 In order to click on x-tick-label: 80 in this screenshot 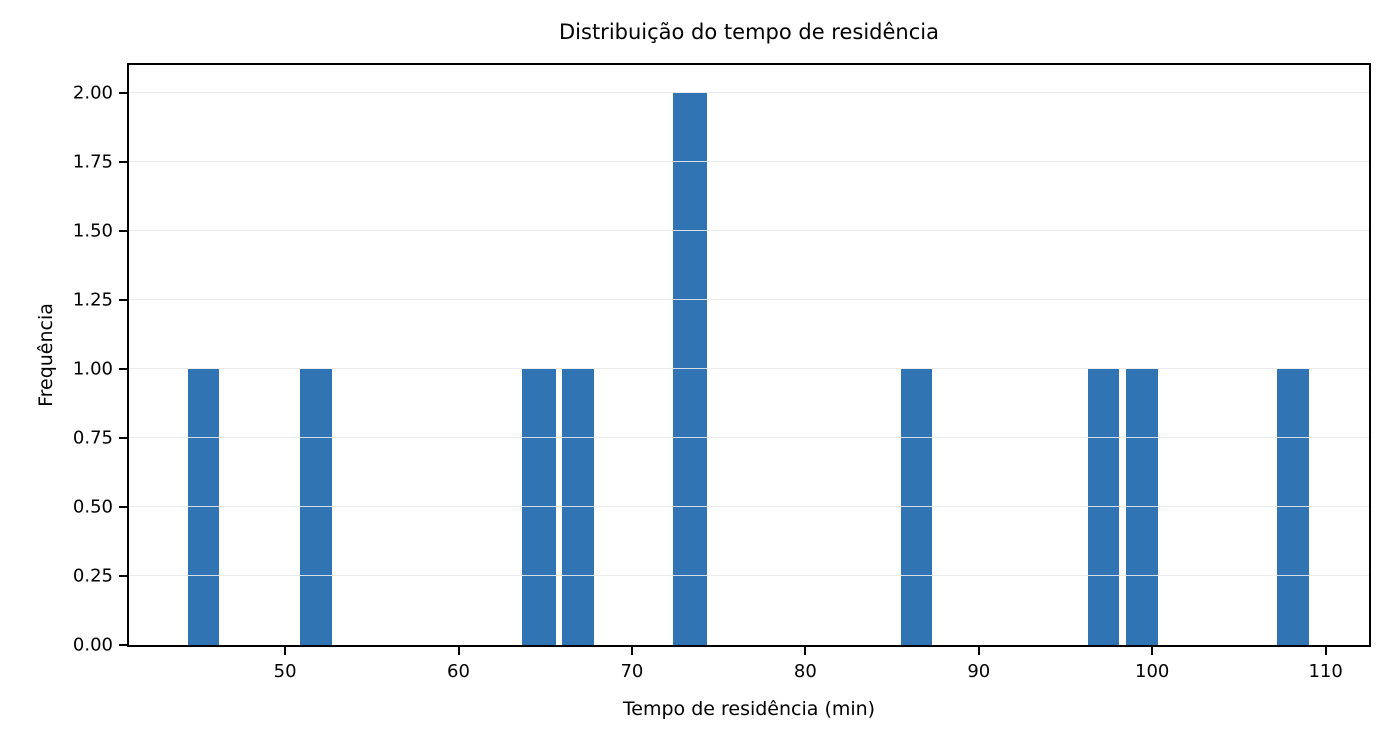, I will do `click(805, 671)`.